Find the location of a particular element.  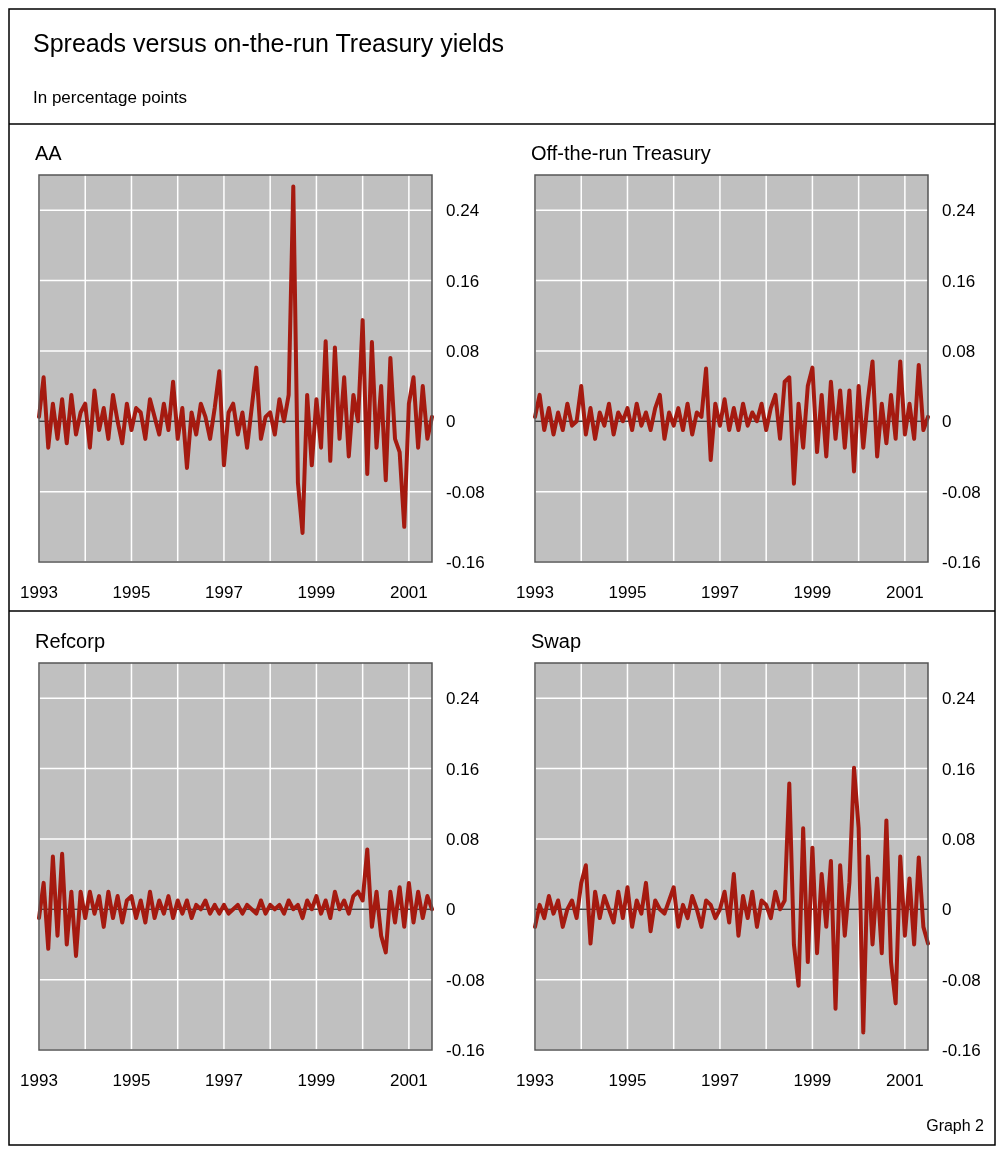

chart-title: Off-the-run Treasury is located at coordinates (621, 153).